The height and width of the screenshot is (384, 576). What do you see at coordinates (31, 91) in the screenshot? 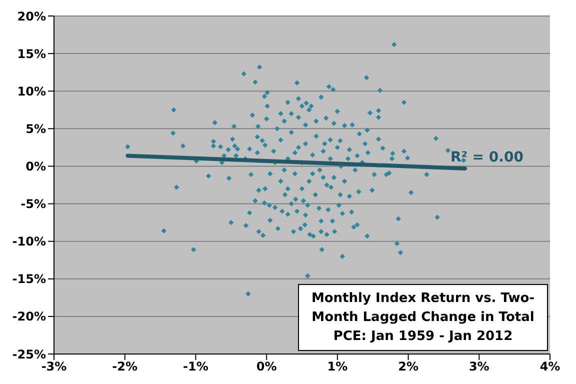
I see `y-tick-label: 10%` at bounding box center [31, 91].